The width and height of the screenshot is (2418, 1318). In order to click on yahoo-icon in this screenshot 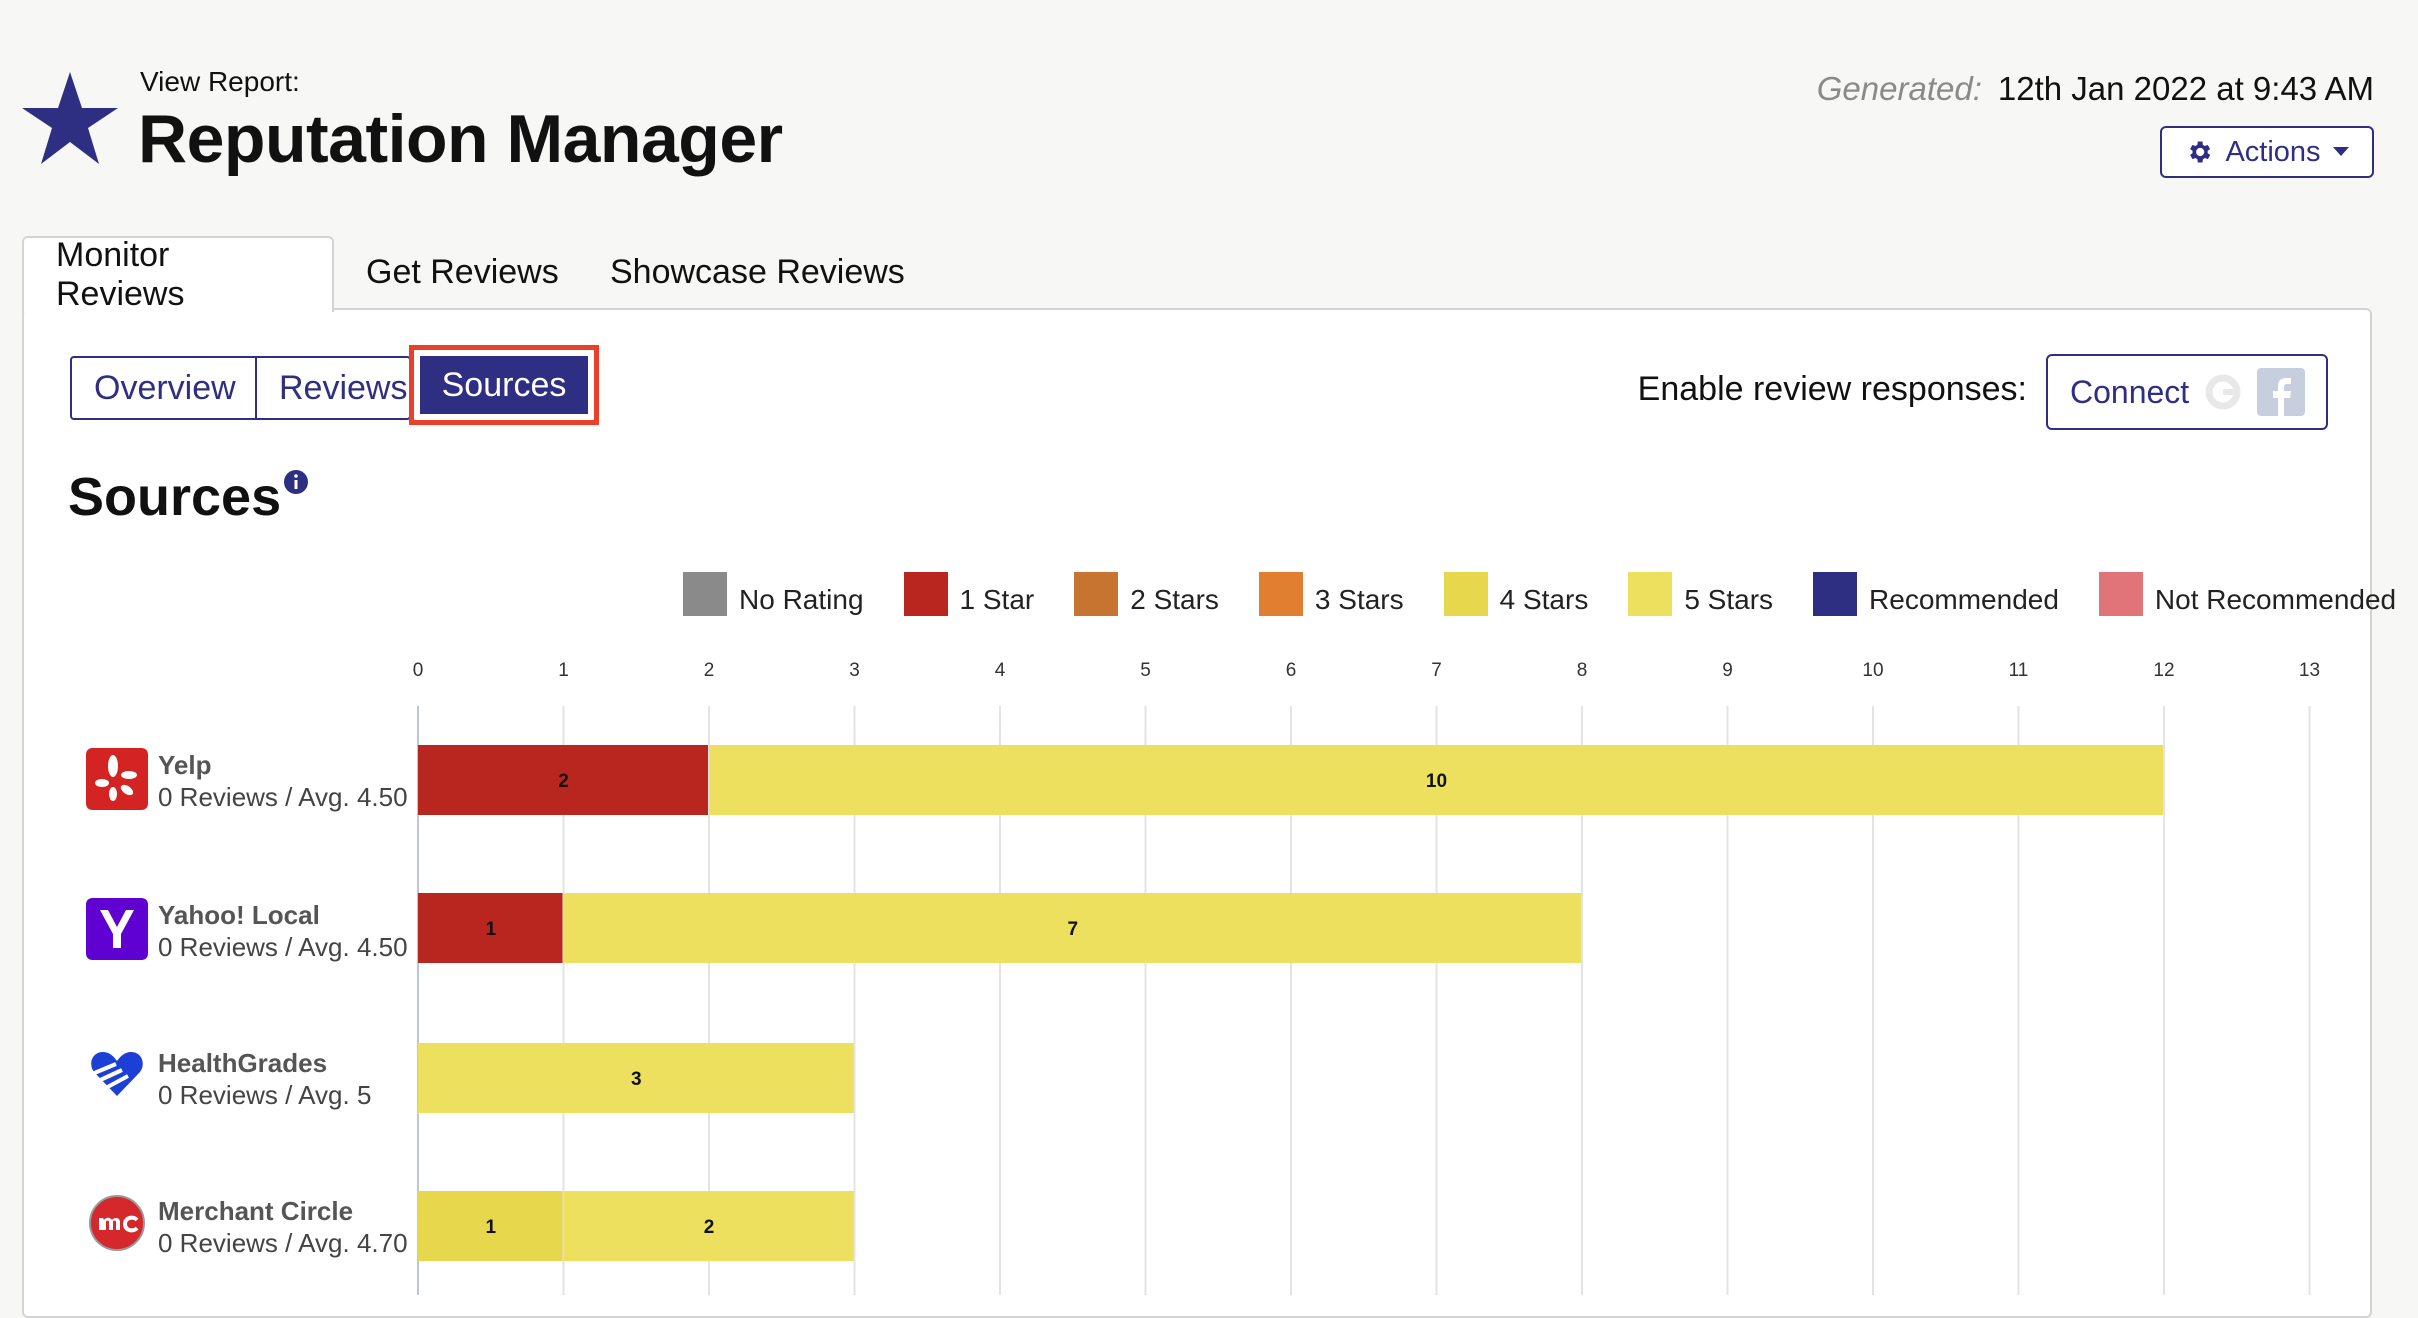, I will do `click(117, 929)`.